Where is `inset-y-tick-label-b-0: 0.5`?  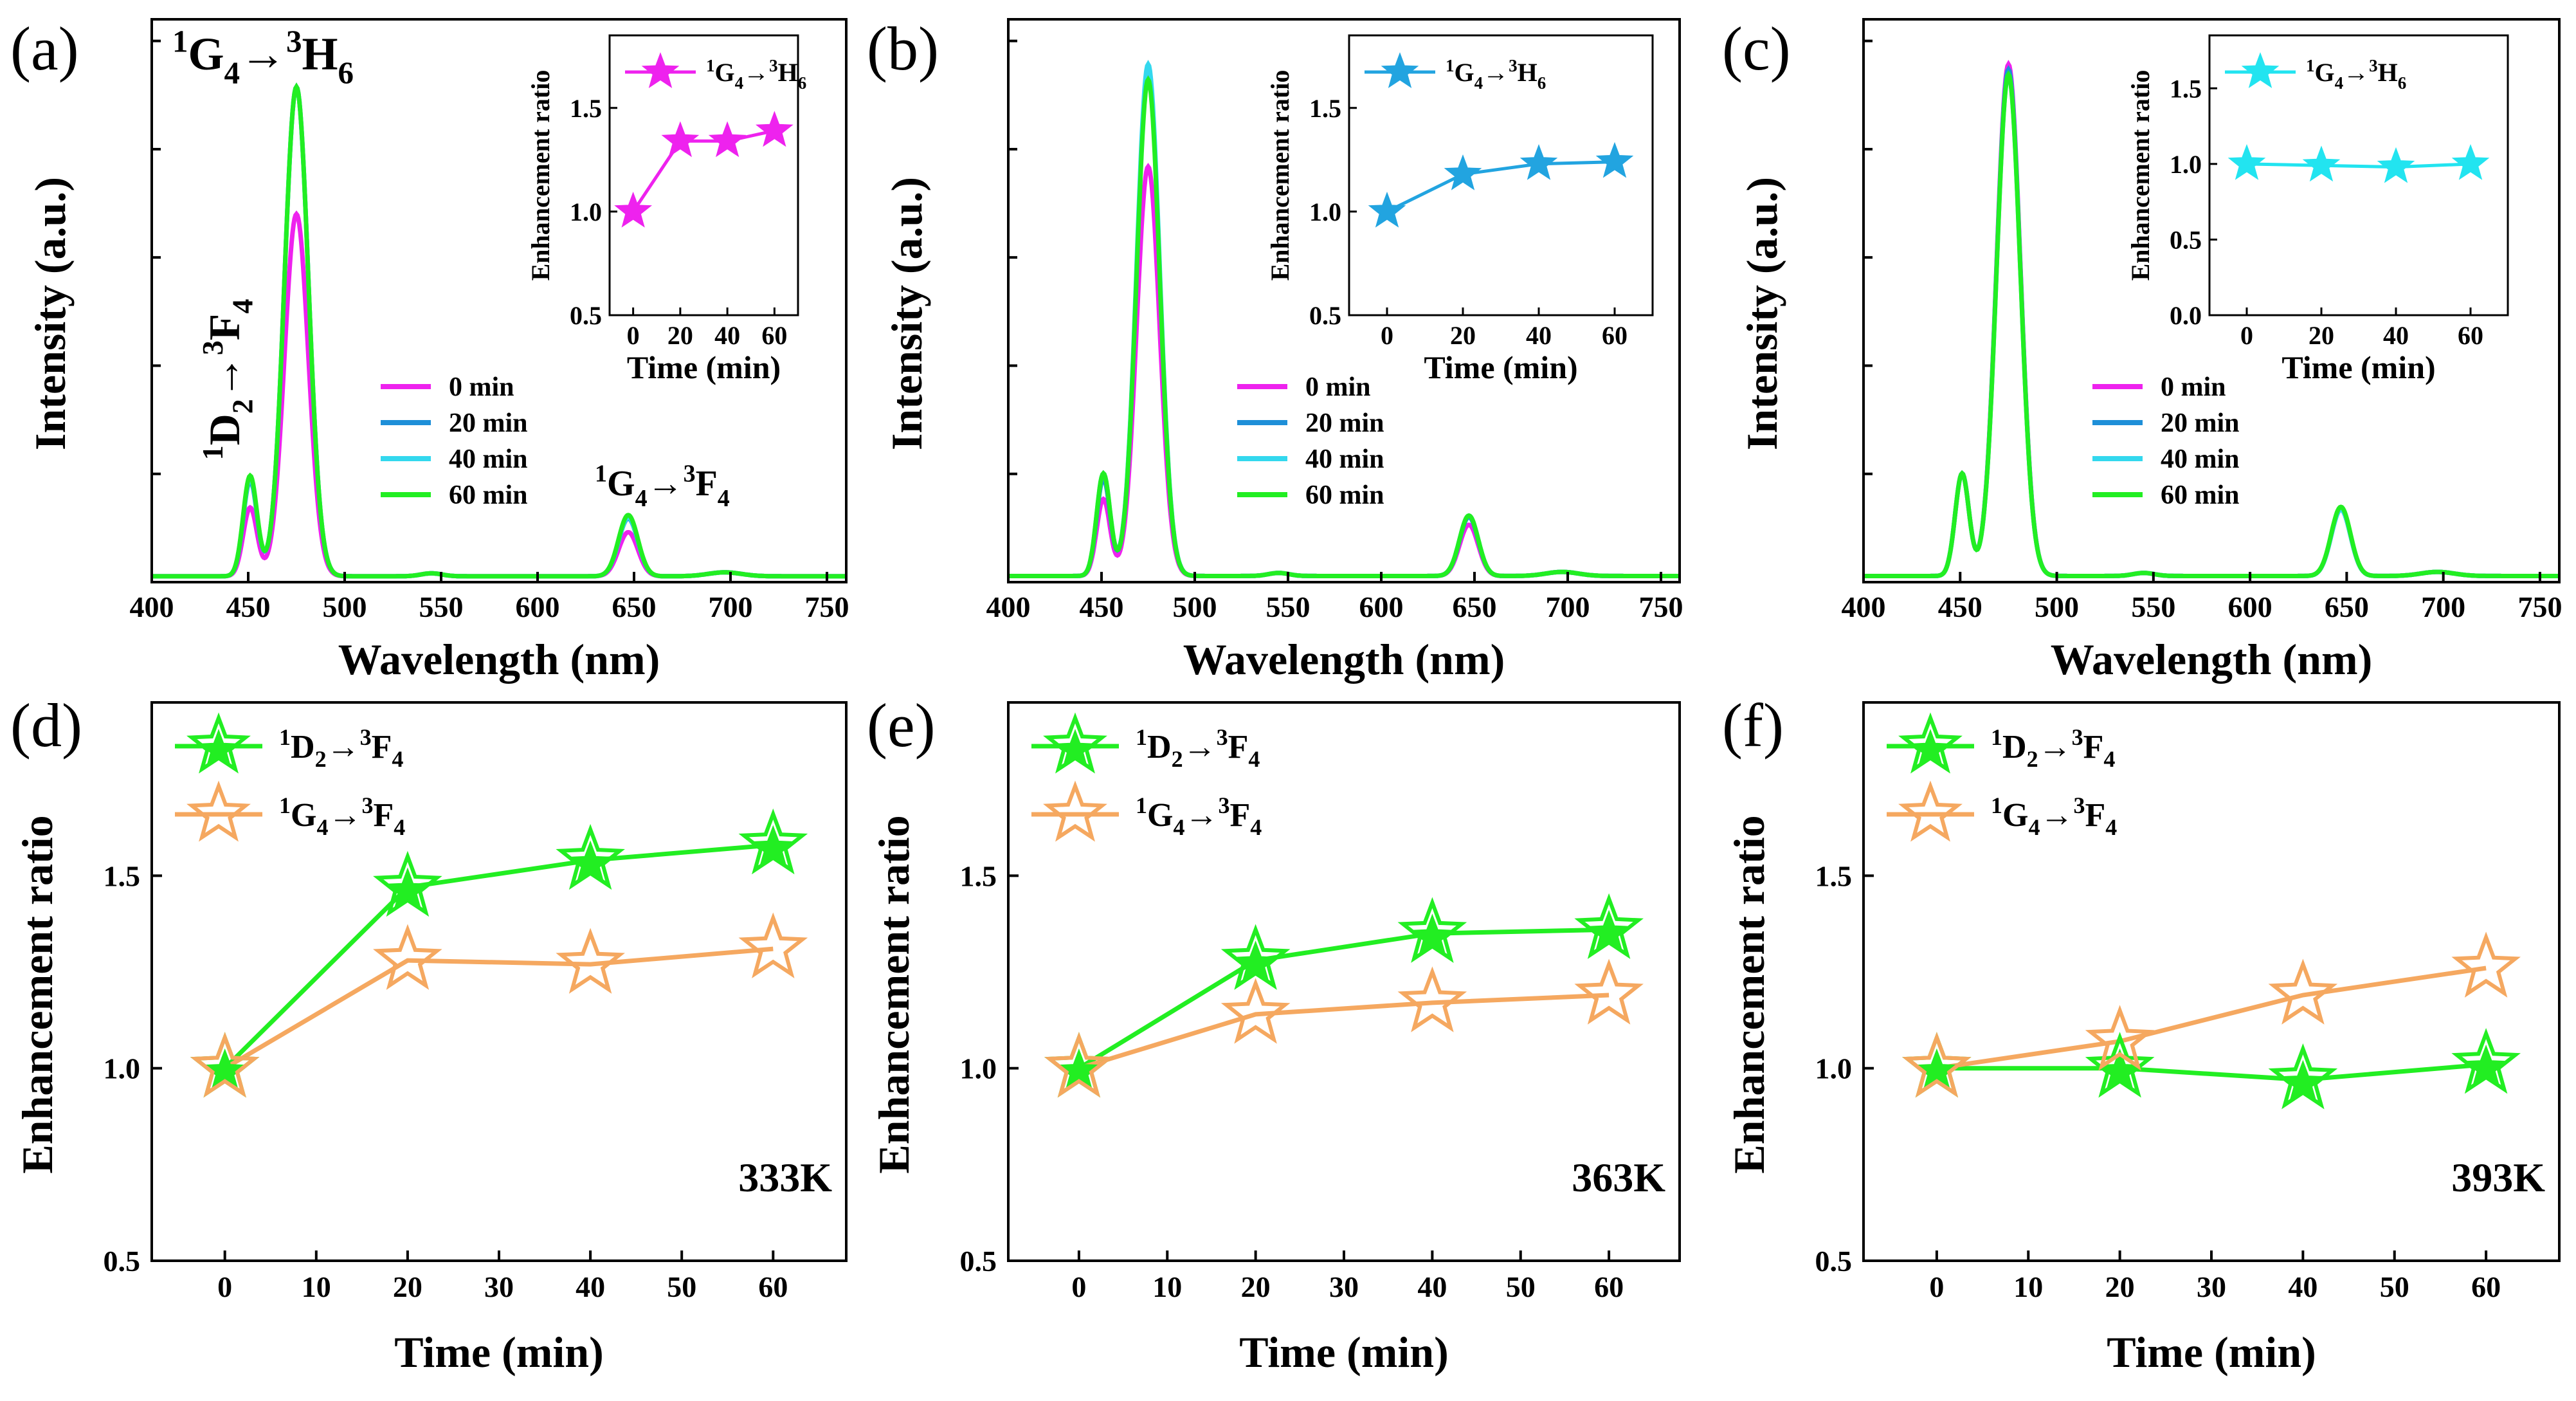
inset-y-tick-label-b-0: 0.5 is located at coordinates (1325, 315).